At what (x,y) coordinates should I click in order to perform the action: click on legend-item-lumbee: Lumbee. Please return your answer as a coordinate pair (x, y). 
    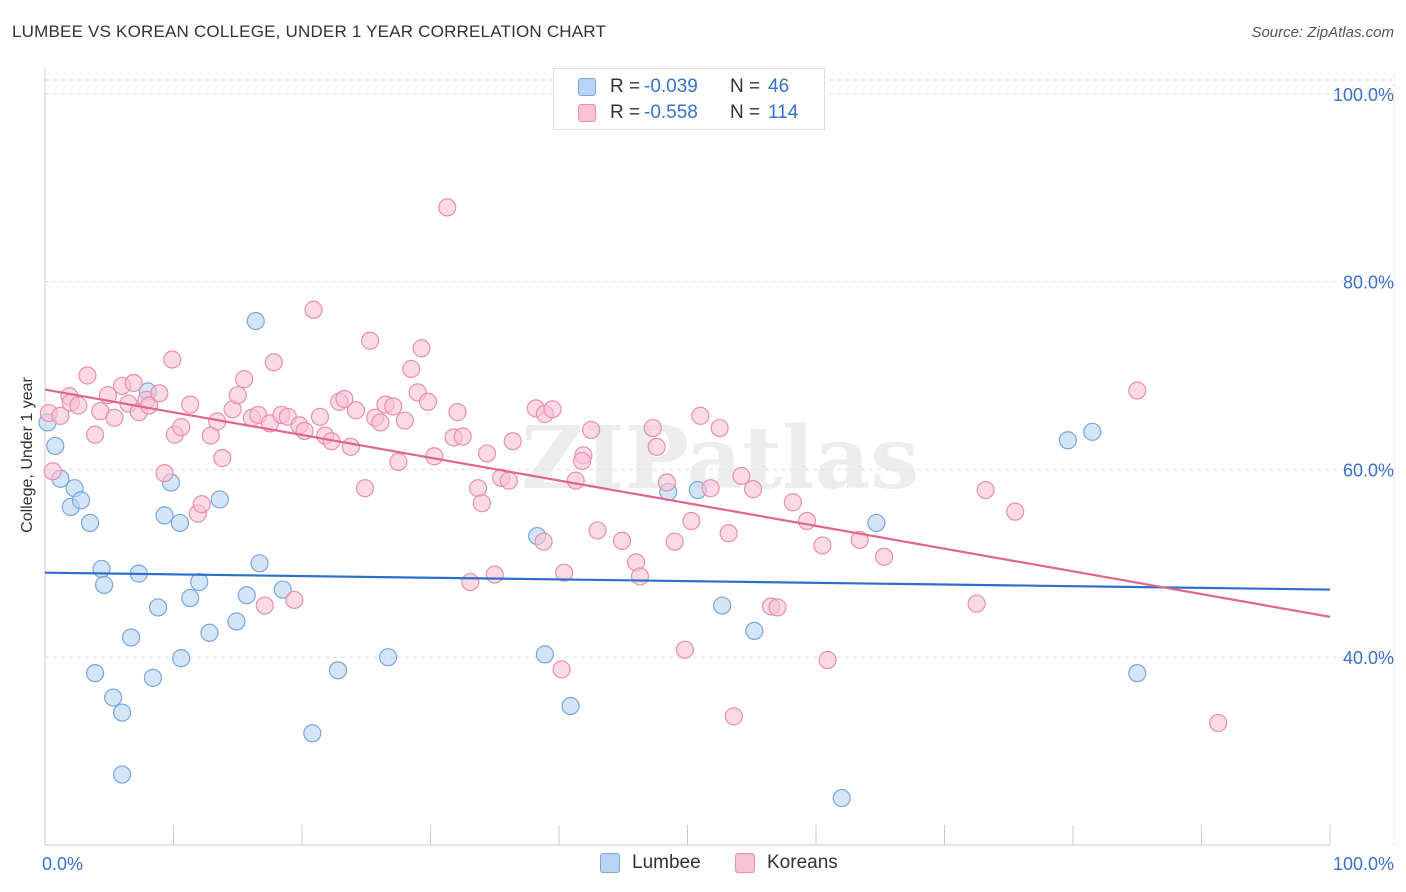
    Looking at the image, I should click on (650, 863).